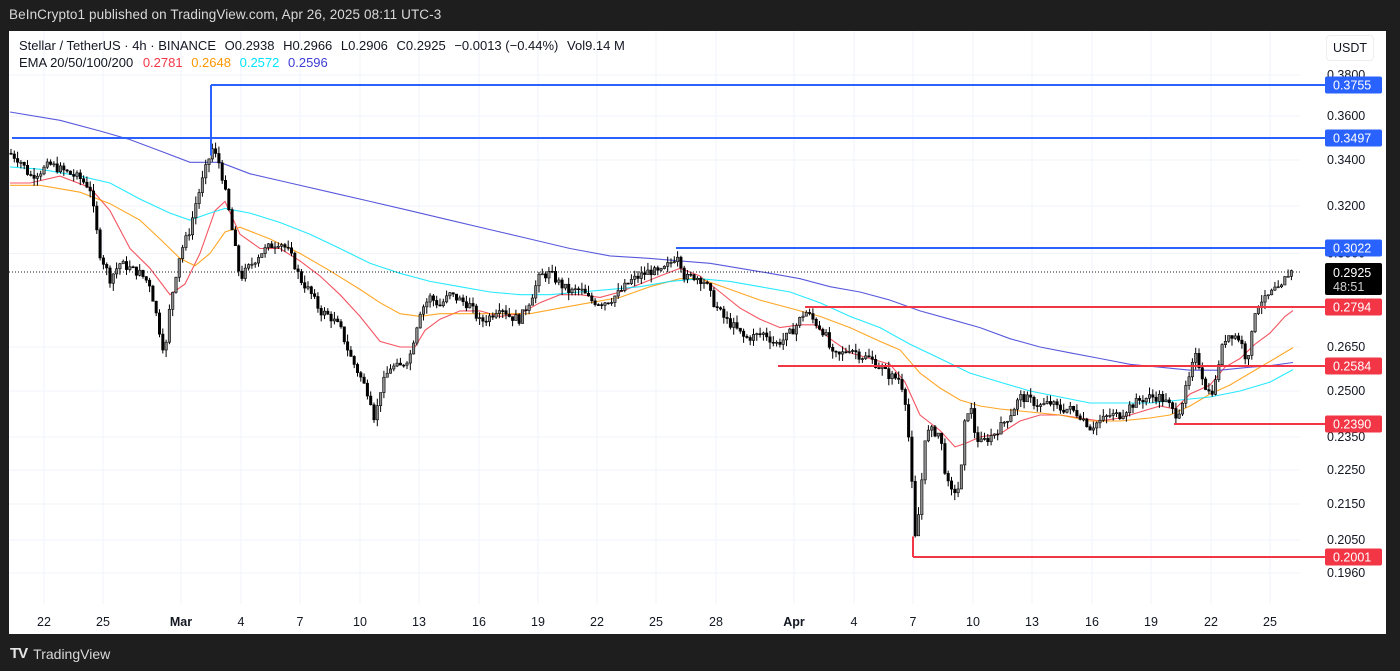 Image resolution: width=1400 pixels, height=671 pixels. I want to click on close-value: C0.2925, so click(421, 45).